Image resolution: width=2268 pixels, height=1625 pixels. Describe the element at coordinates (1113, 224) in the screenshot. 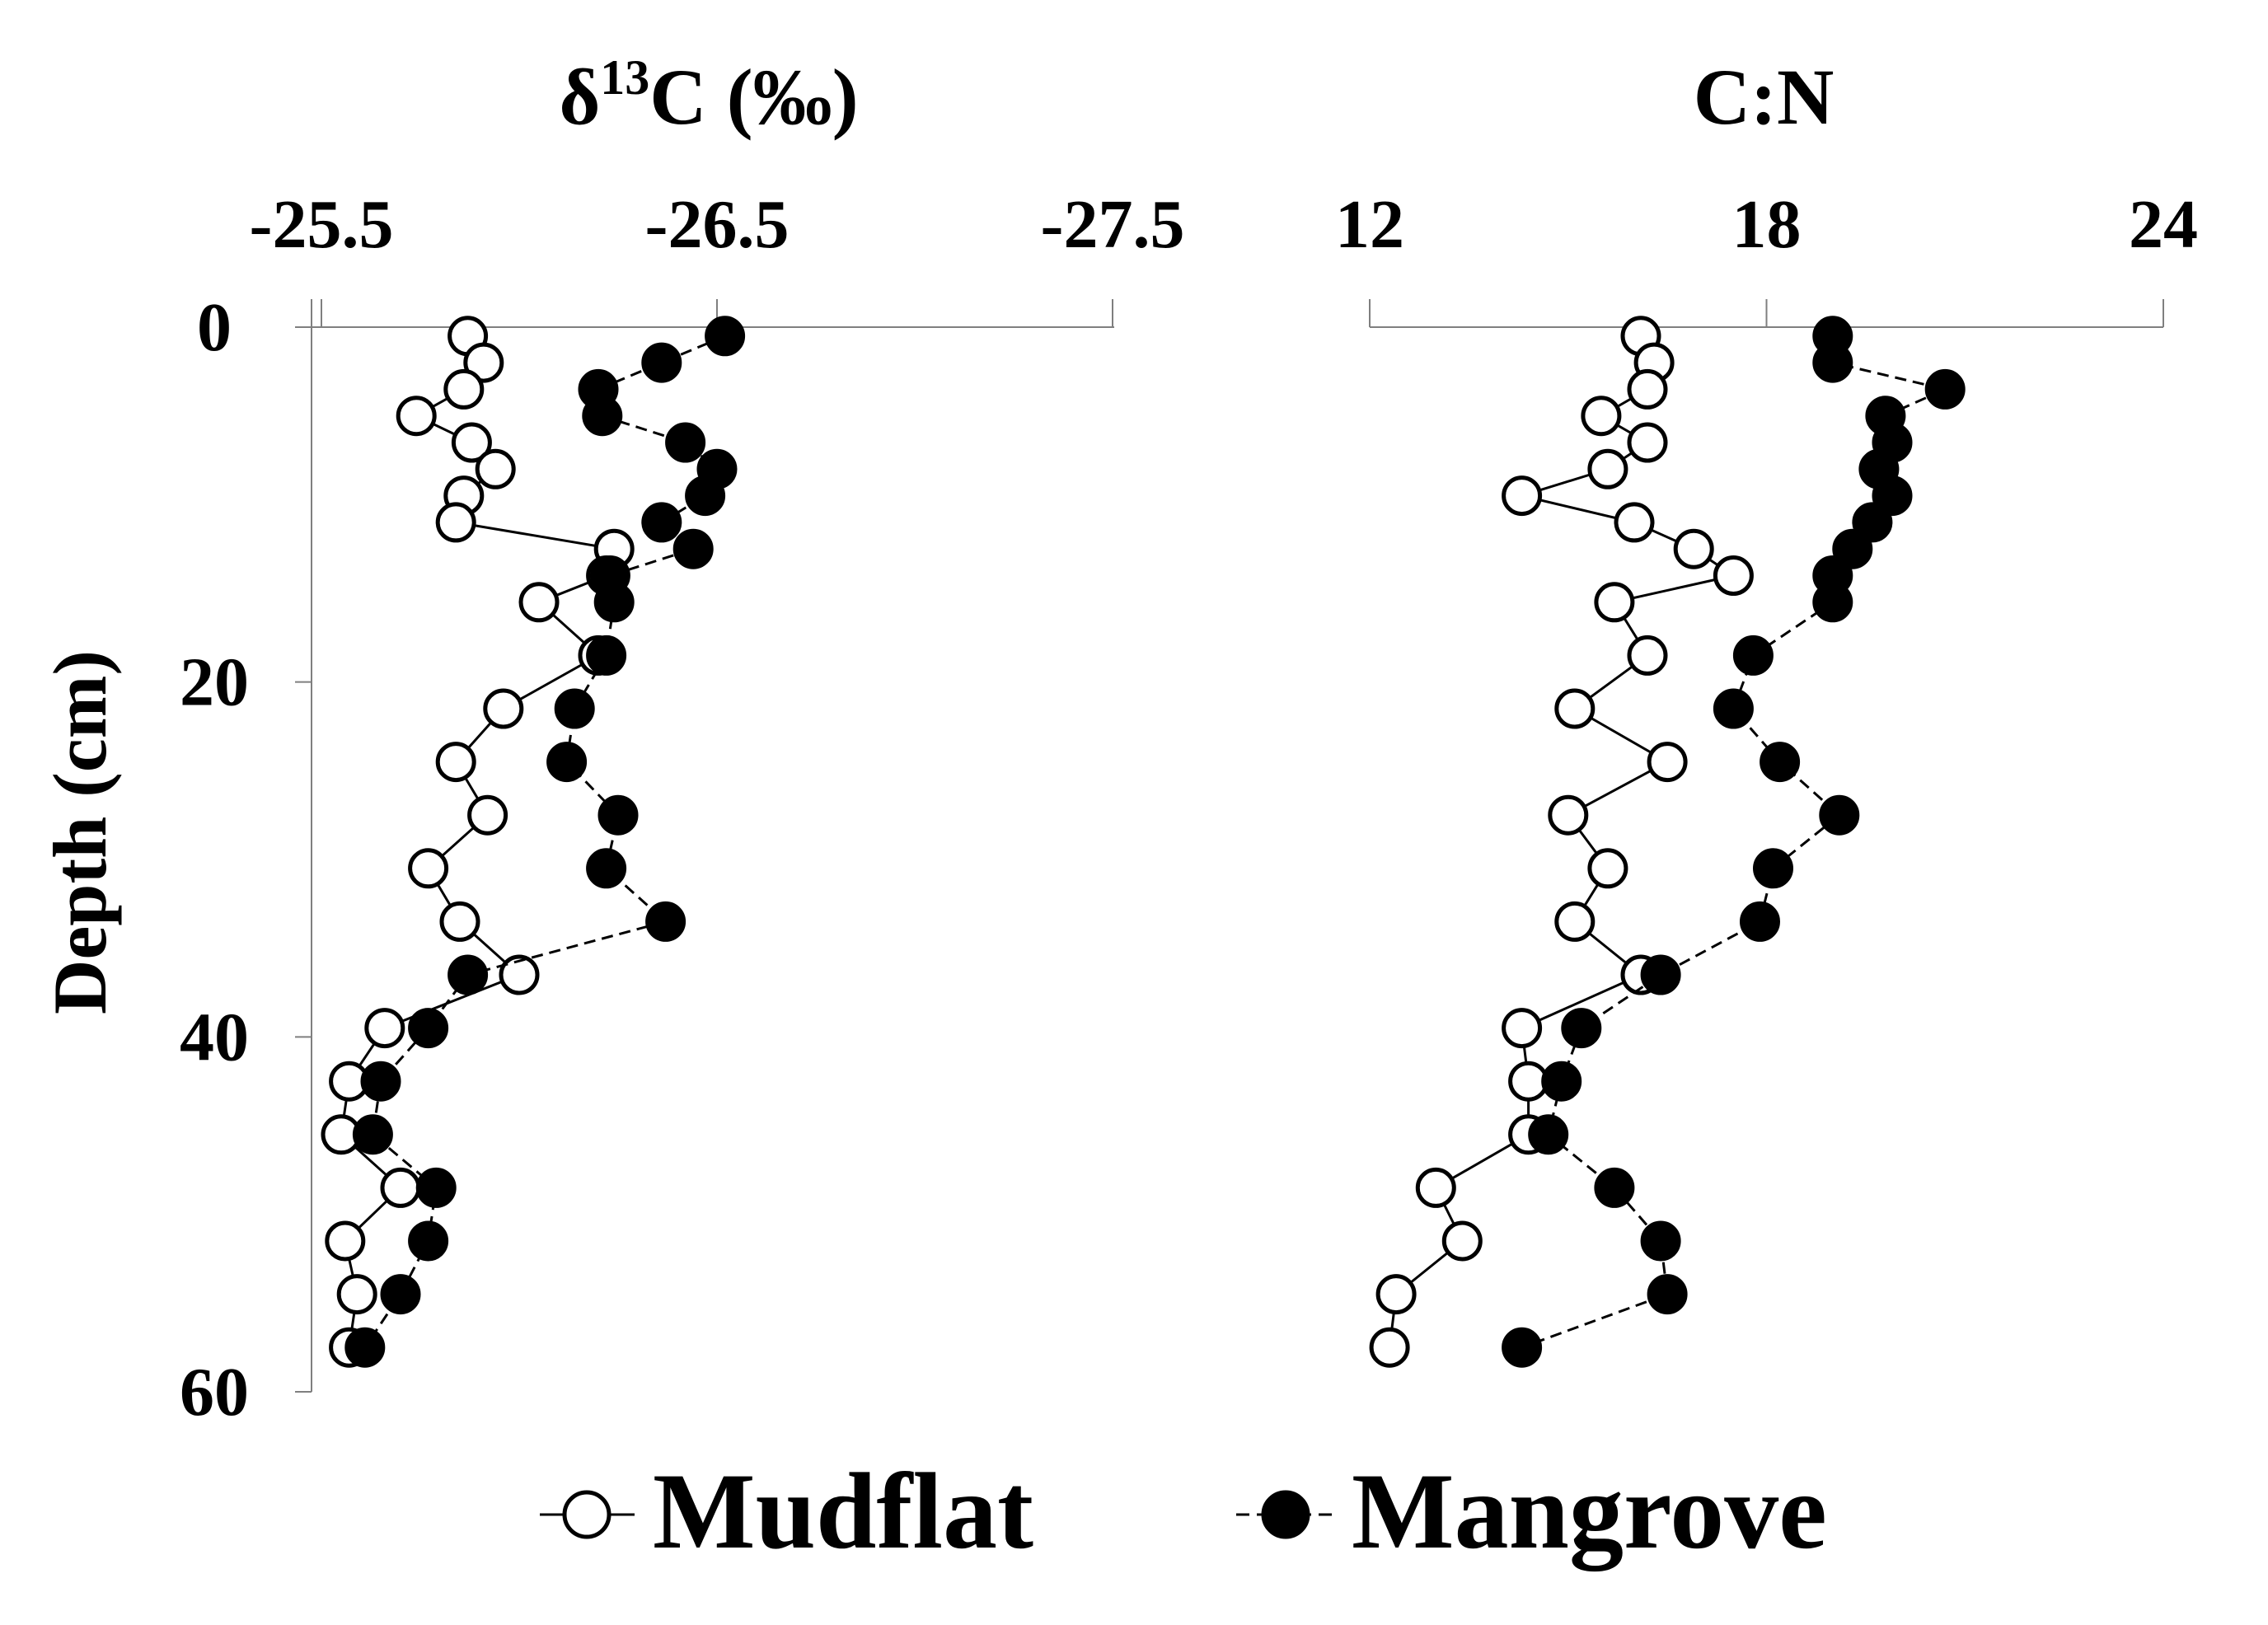

I see `d13c-x-tick-label: -27.5` at that location.